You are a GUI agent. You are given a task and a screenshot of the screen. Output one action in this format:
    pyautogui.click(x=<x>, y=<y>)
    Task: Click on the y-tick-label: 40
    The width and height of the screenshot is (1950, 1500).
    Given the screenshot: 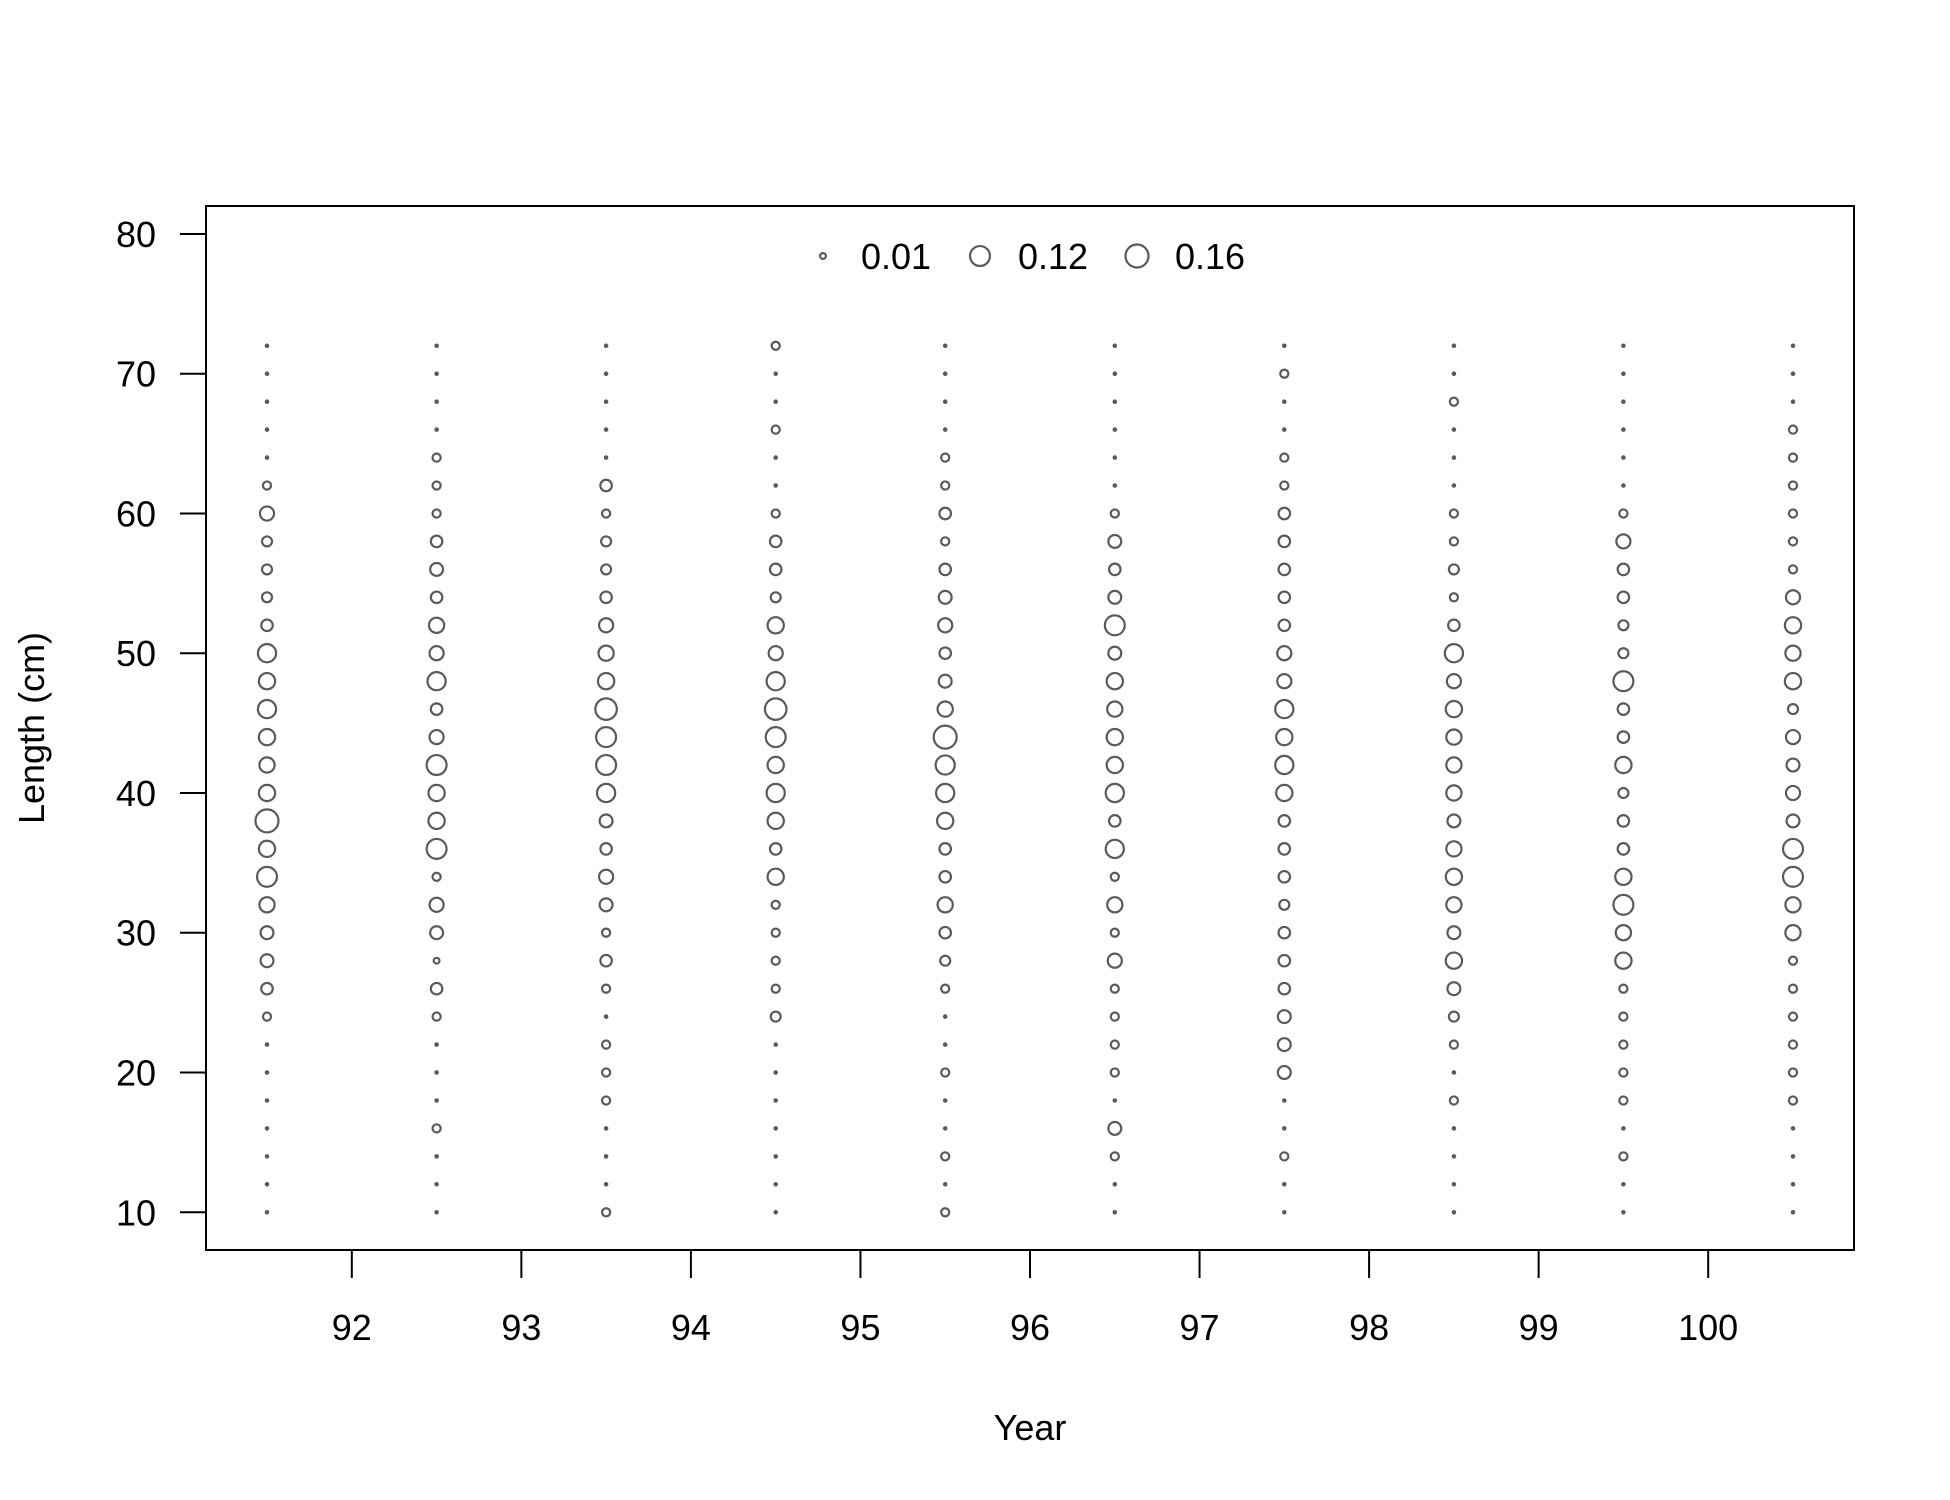 What is the action you would take?
    pyautogui.click(x=136, y=793)
    